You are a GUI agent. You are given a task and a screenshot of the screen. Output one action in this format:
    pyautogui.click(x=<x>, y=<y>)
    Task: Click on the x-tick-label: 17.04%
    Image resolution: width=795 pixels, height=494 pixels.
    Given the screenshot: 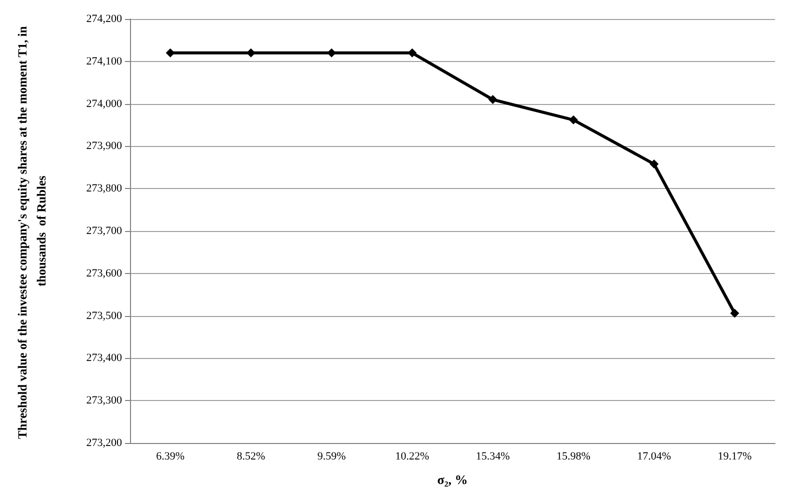 What is the action you would take?
    pyautogui.click(x=654, y=456)
    